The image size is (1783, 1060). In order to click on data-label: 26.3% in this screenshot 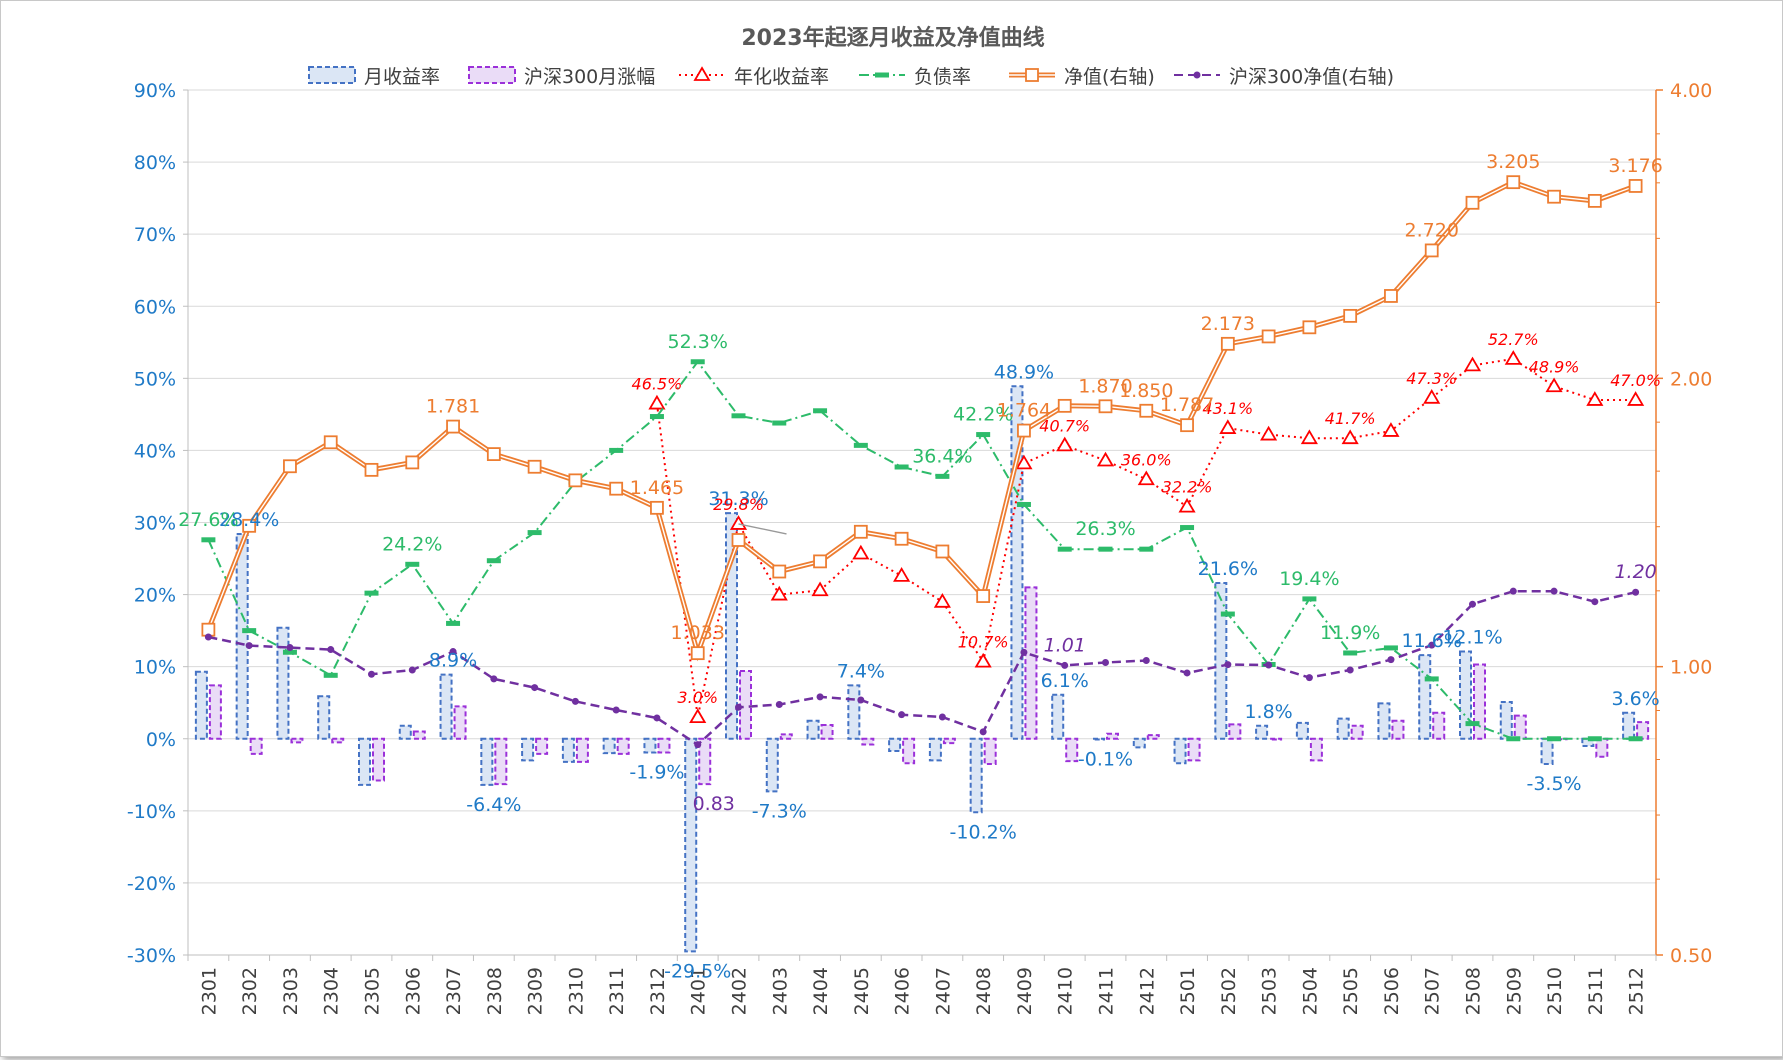, I will do `click(1105, 529)`.